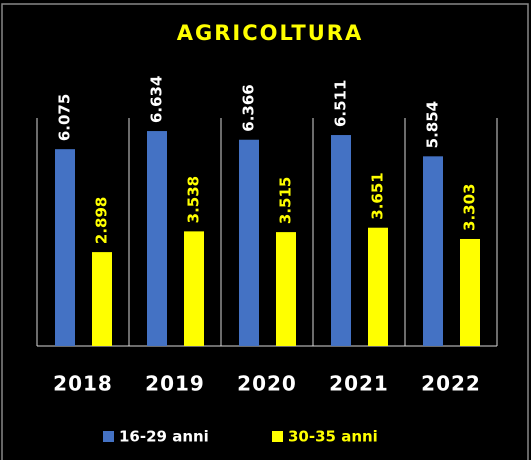 Image resolution: width=531 pixels, height=460 pixels. I want to click on data-label: 3.303, so click(470, 207).